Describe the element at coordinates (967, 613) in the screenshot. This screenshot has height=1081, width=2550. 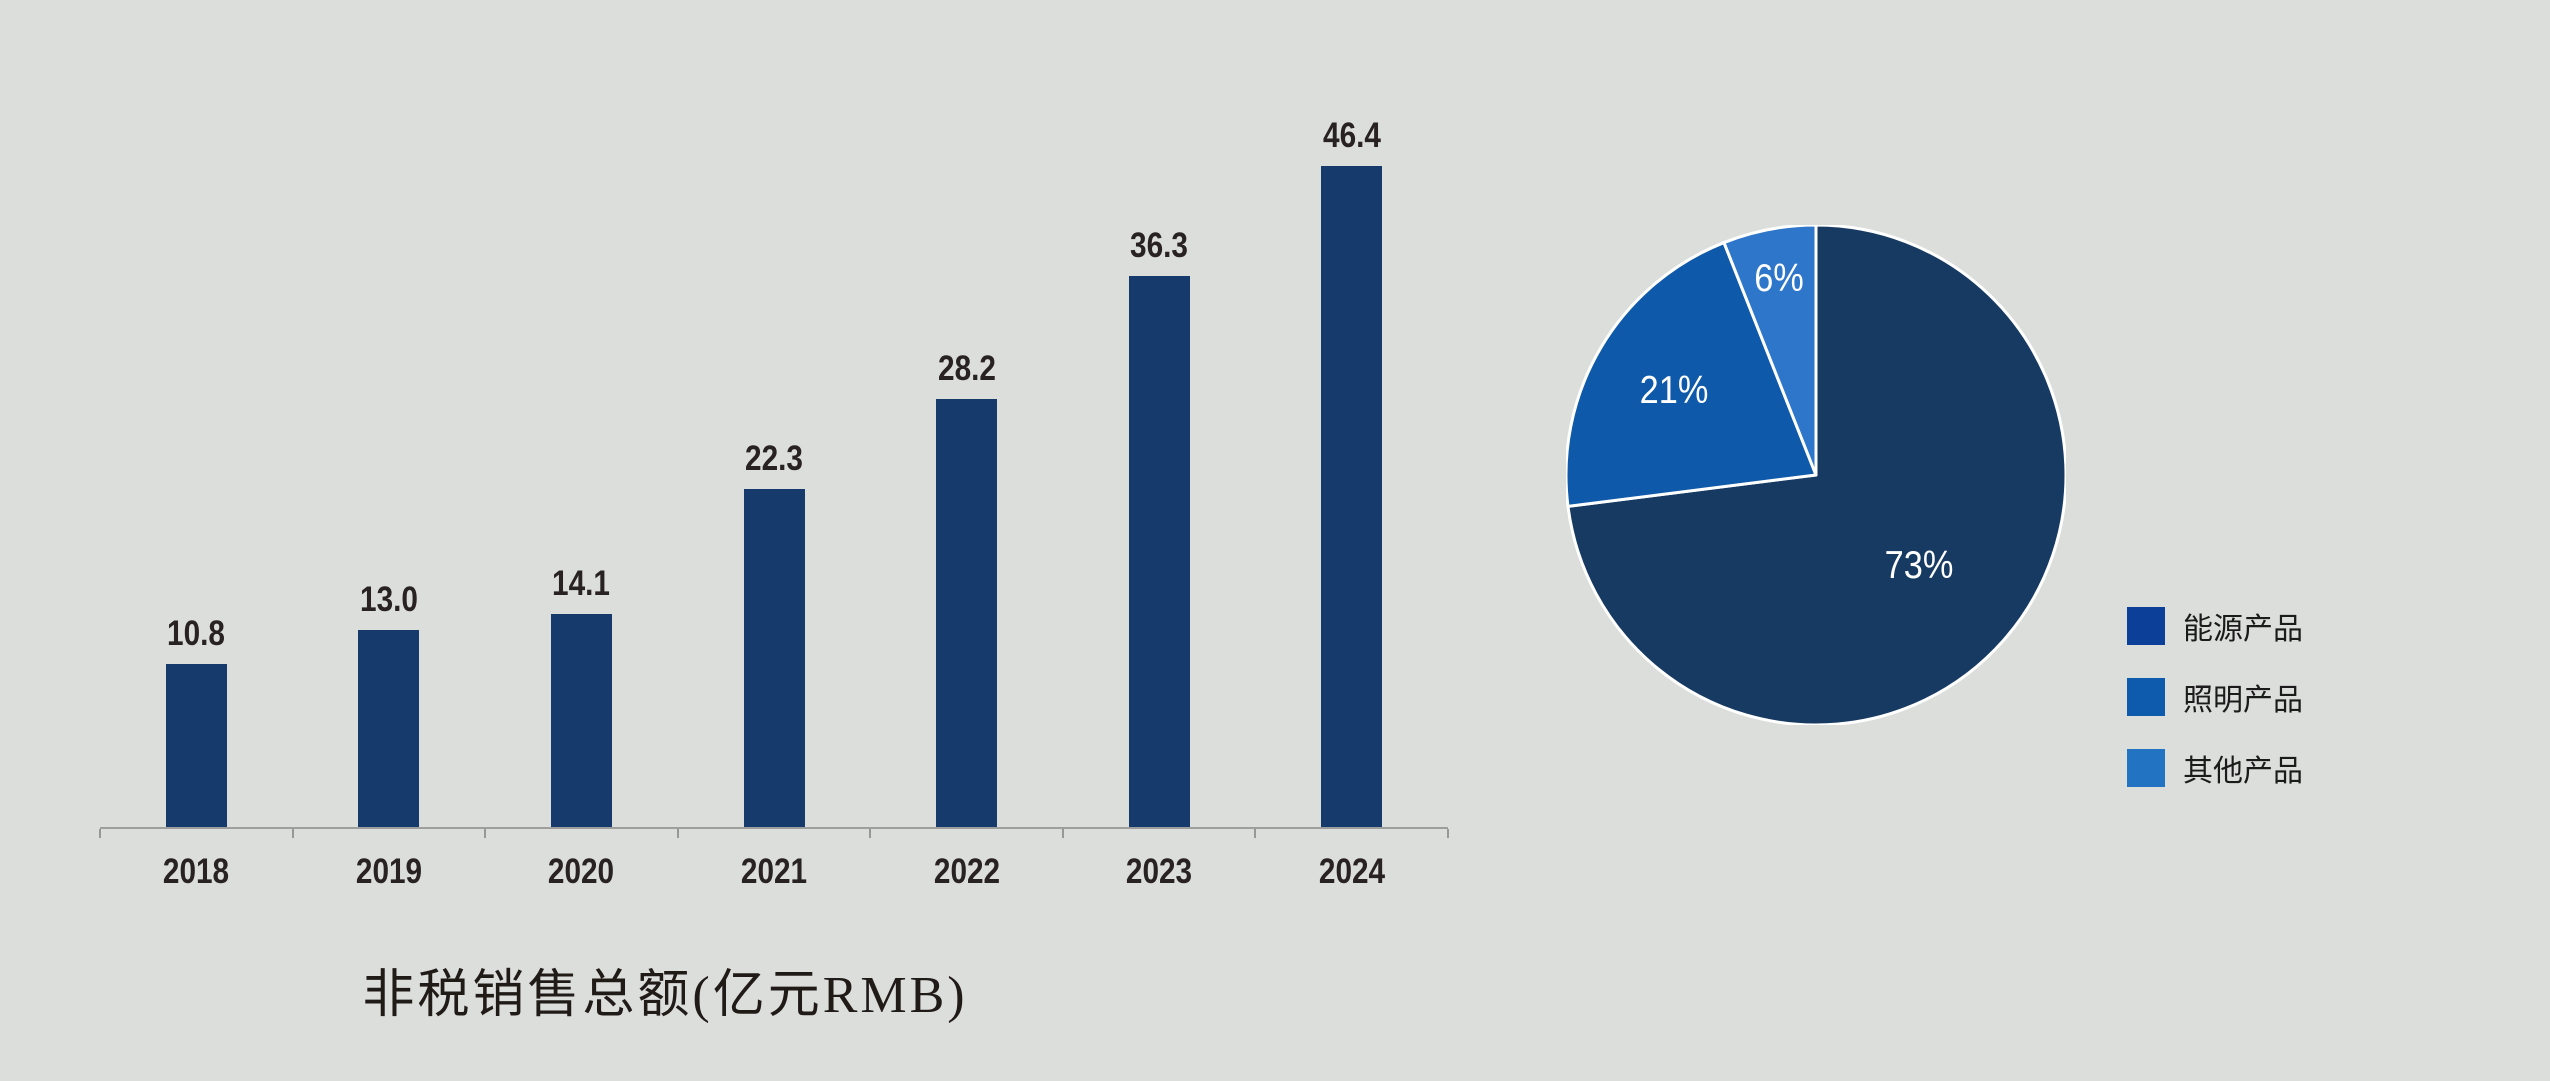
I see `bar-2022` at that location.